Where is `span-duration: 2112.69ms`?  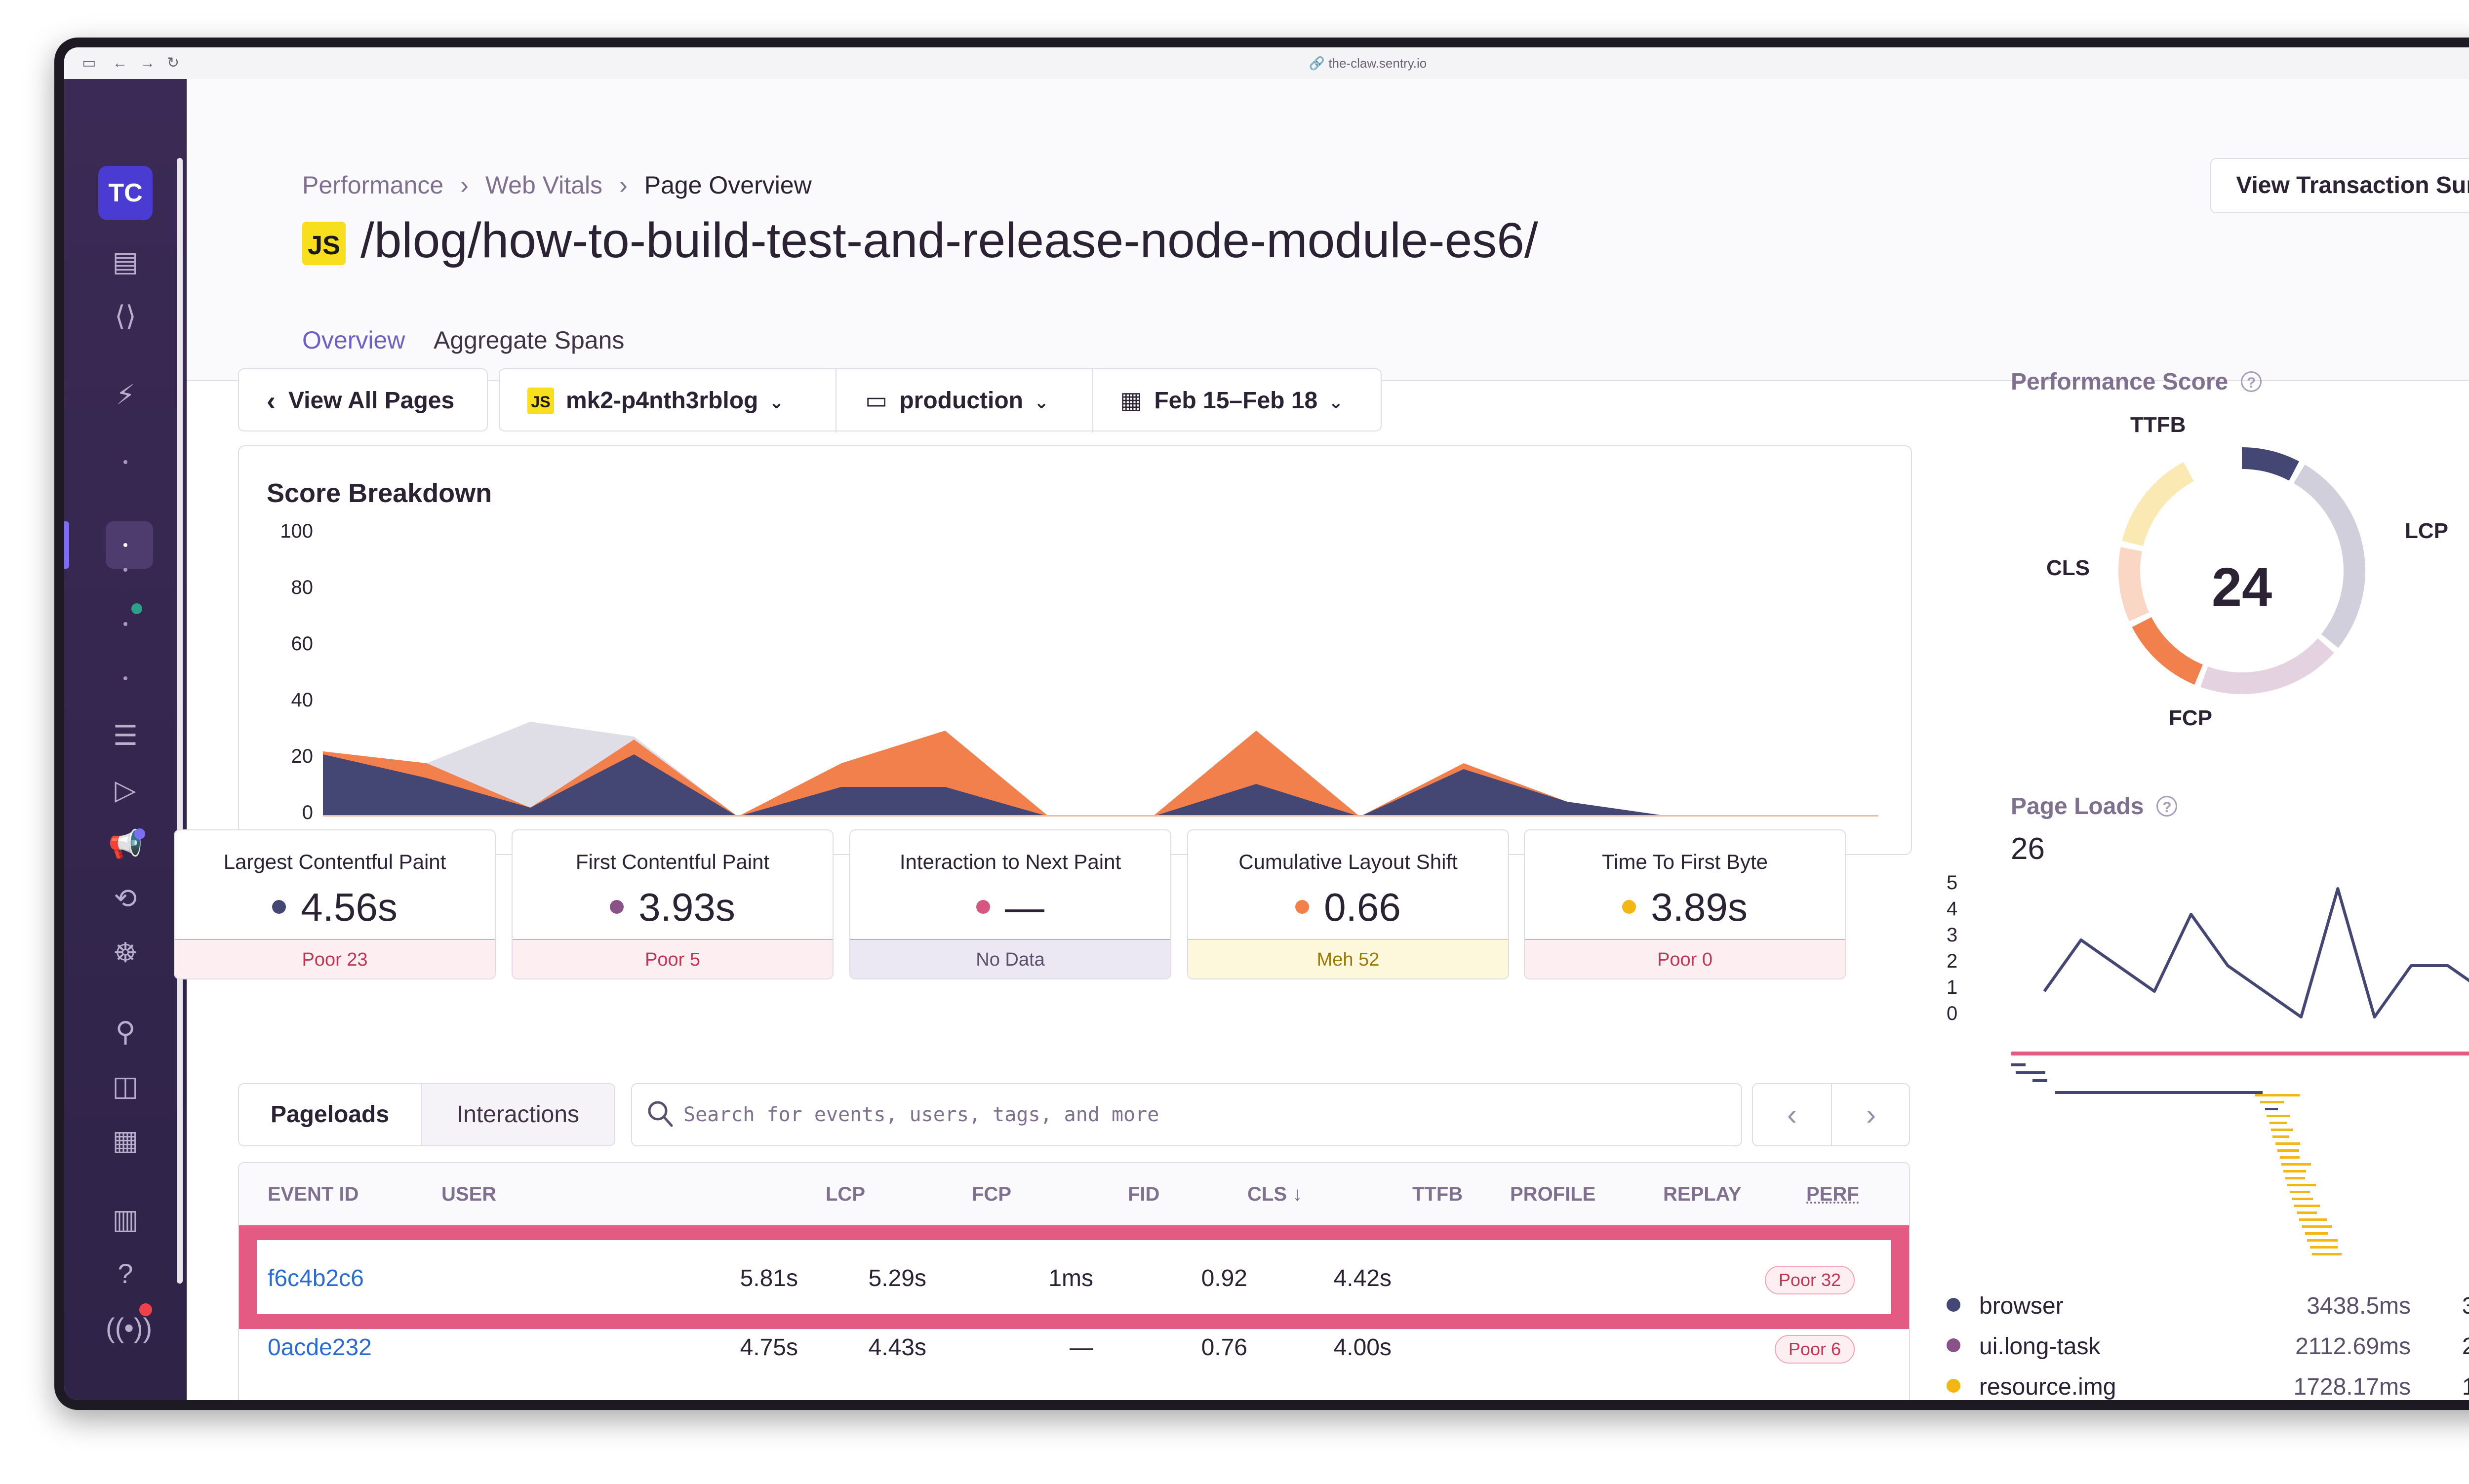 span-duration: 2112.69ms is located at coordinates (2353, 1346).